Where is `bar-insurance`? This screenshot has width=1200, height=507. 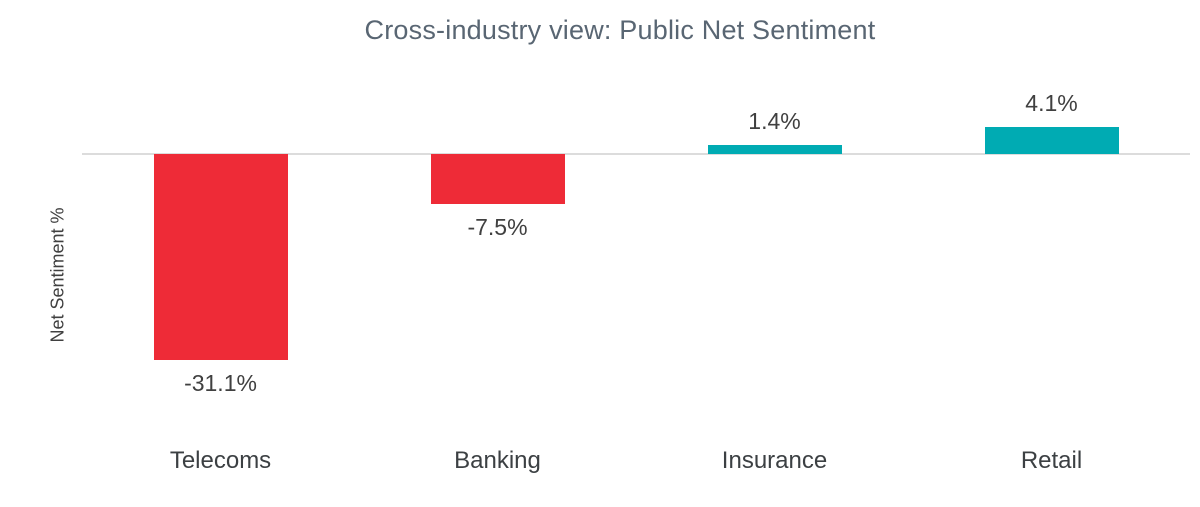
bar-insurance is located at coordinates (774, 149).